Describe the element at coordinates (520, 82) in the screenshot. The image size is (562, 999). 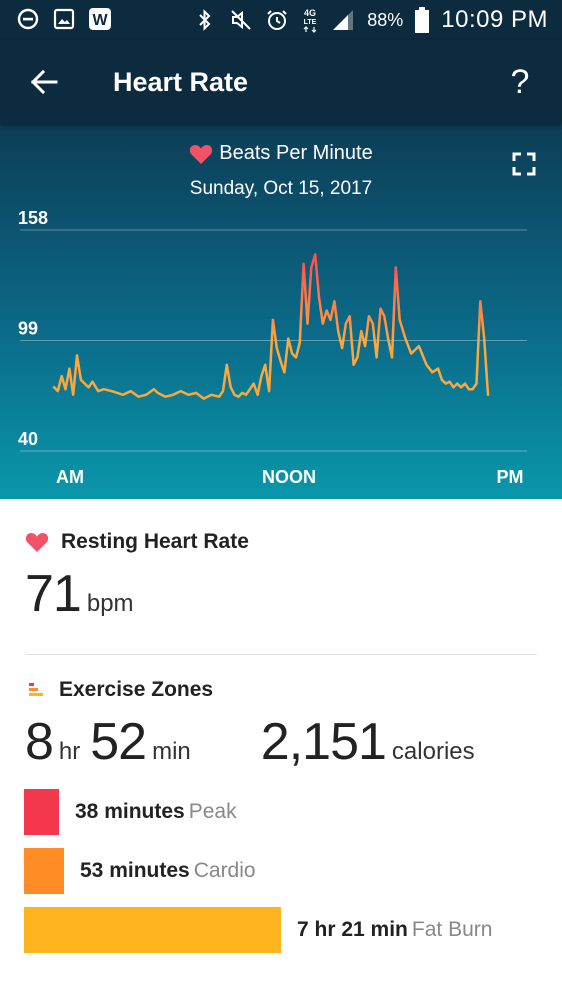
I see `help-button: ?` at that location.